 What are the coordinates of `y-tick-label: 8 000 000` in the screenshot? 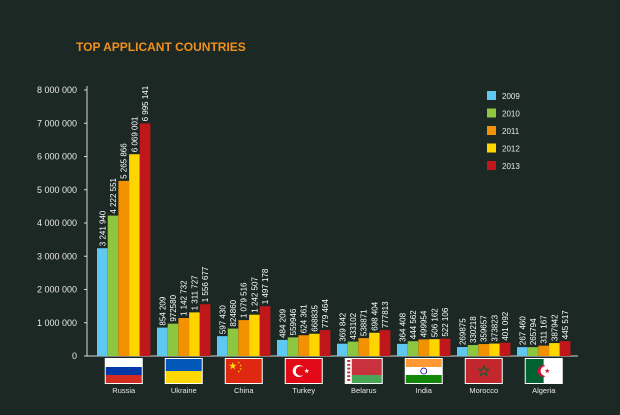 It's located at (57, 90).